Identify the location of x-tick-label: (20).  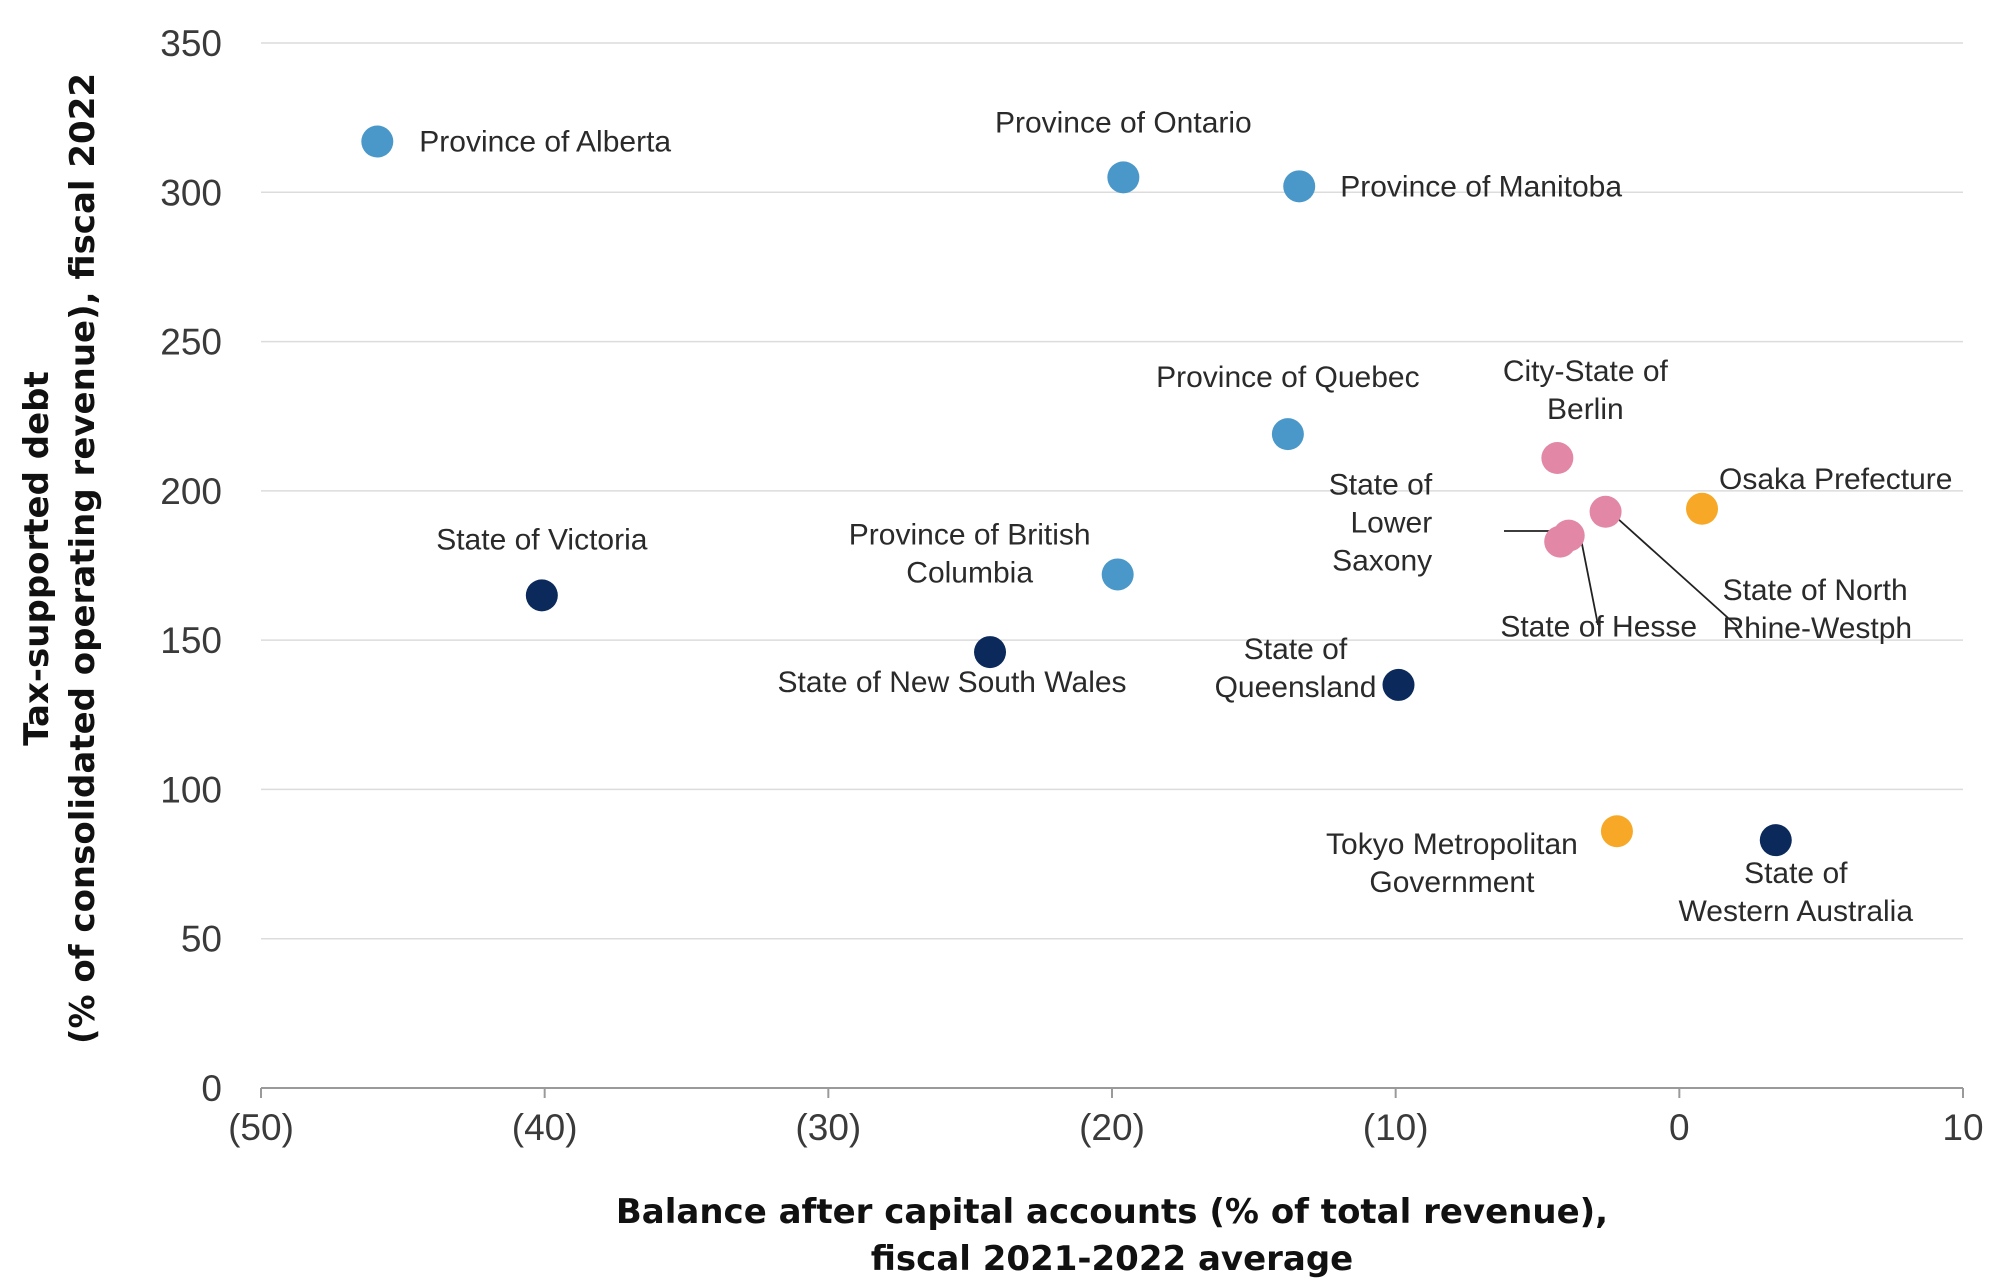
(1112, 1127).